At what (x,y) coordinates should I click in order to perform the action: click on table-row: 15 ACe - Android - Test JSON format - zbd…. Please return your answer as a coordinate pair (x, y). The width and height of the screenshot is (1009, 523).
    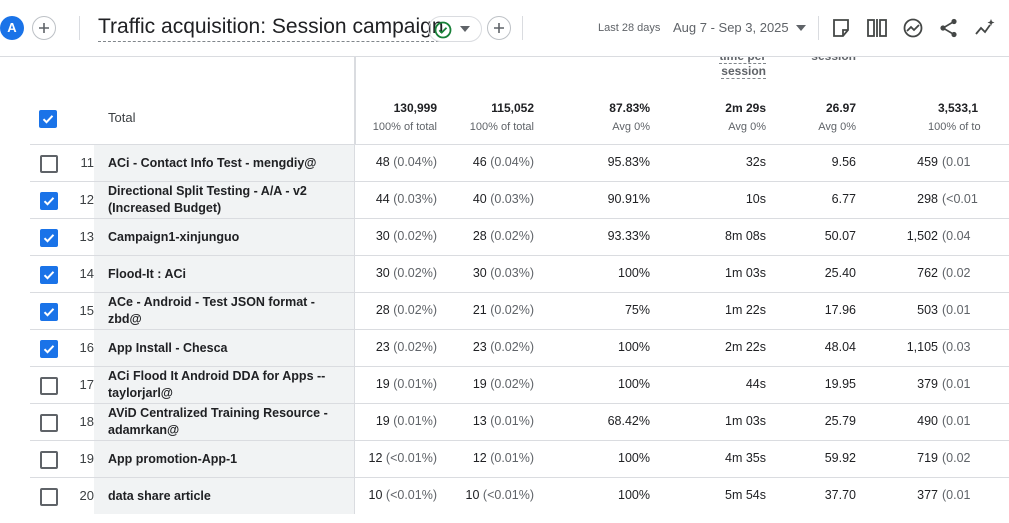
    Looking at the image, I should click on (519, 310).